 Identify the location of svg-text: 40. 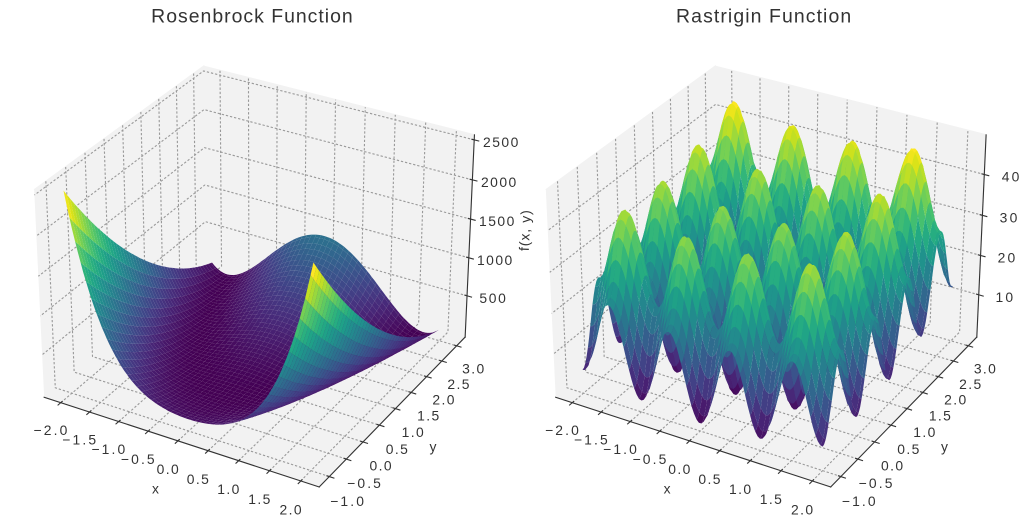
(1011, 177).